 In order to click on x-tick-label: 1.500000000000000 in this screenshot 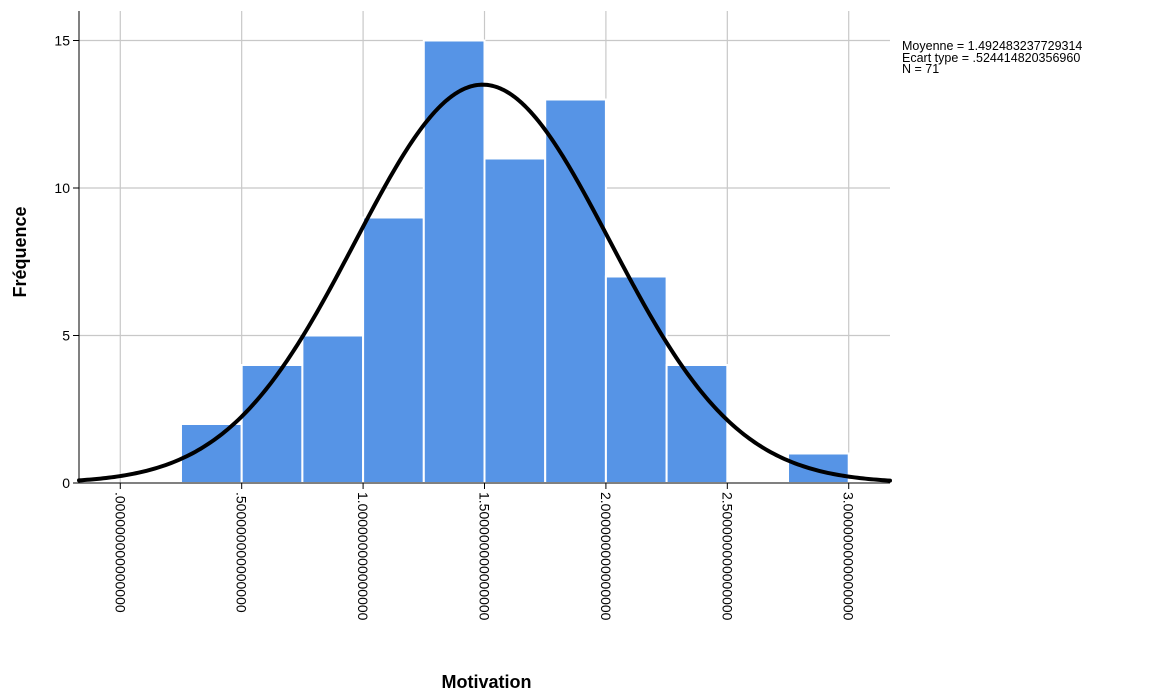, I will do `click(485, 556)`.